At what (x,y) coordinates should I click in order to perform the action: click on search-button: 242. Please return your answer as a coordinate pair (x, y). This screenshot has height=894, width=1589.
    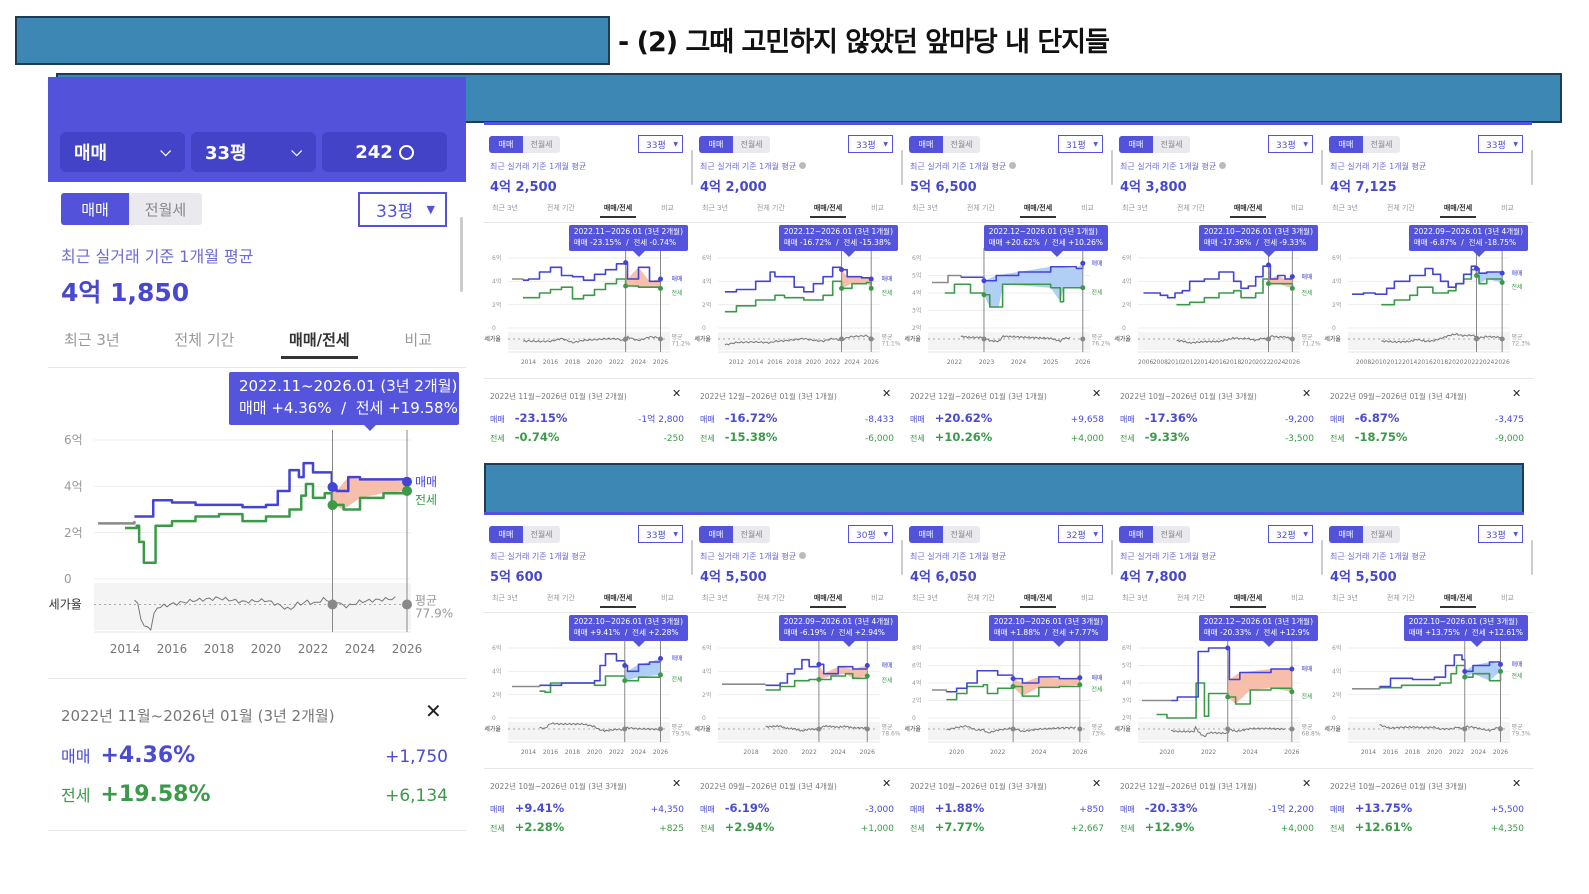
    Looking at the image, I should click on (384, 152).